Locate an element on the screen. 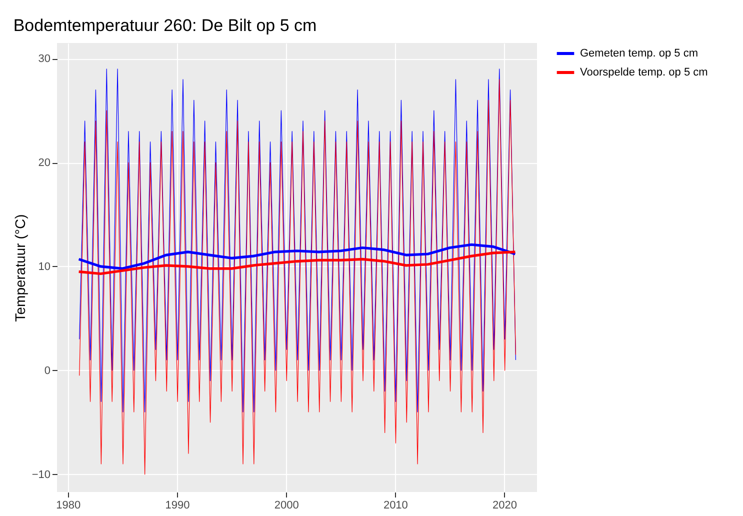 Image resolution: width=743 pixels, height=516 pixels. y-tick-label: 20 is located at coordinates (44, 163).